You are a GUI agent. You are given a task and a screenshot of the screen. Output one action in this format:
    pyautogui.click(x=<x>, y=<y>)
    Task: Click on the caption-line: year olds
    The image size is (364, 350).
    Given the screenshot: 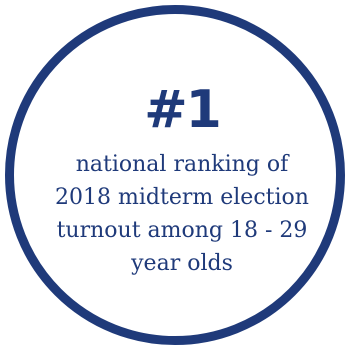 What is the action you would take?
    pyautogui.click(x=182, y=263)
    